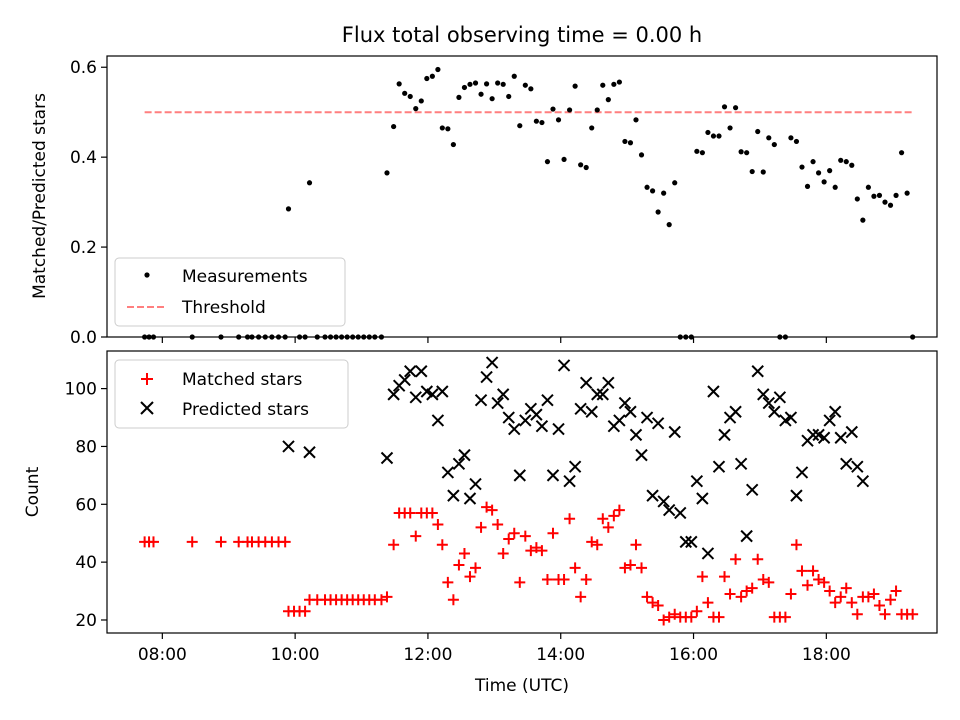 This screenshot has width=960, height=720. What do you see at coordinates (83, 68) in the screenshot?
I see `top-y-tick-label: 0.6` at bounding box center [83, 68].